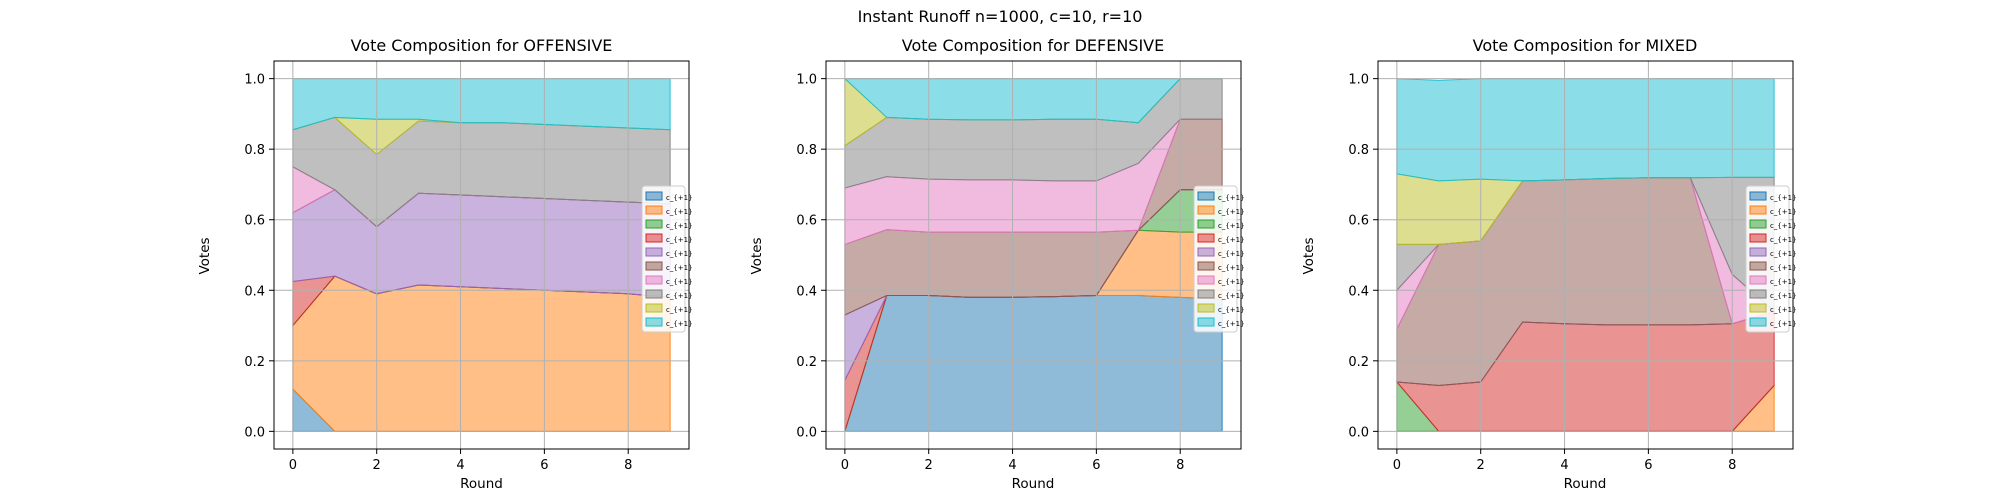 This screenshot has height=500, width=2000. Describe the element at coordinates (1585, 45) in the screenshot. I see `panel-title: Vote Composition for MIXED` at that location.